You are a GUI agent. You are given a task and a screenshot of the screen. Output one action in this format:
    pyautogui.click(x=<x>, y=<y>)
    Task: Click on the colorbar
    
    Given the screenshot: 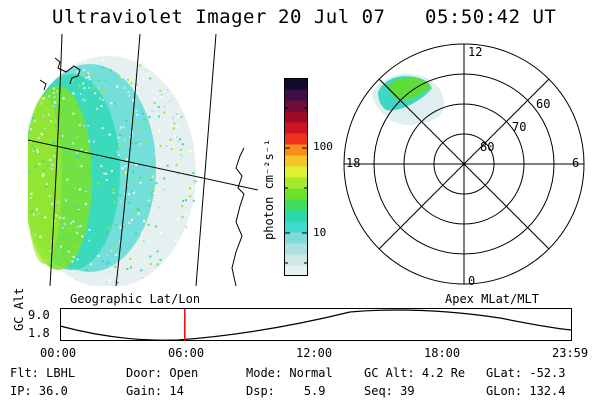 What is the action you would take?
    pyautogui.click(x=296, y=177)
    